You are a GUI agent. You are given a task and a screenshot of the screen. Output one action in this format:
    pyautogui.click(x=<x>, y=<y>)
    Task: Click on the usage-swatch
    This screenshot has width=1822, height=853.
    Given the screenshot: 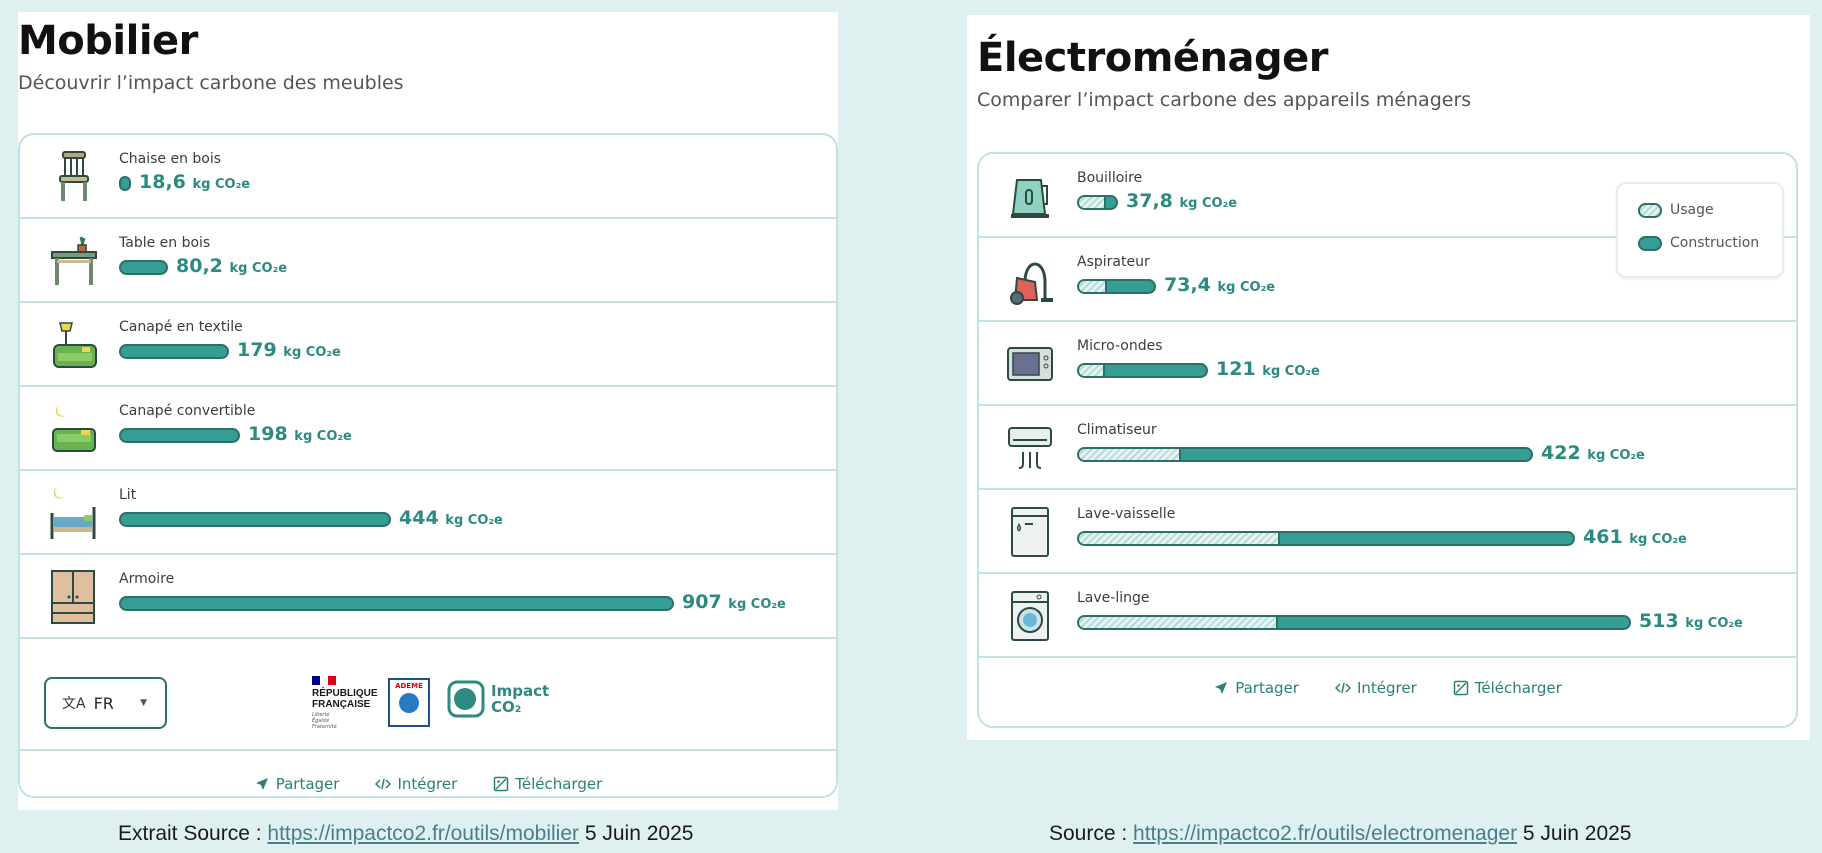 What is the action you would take?
    pyautogui.click(x=1650, y=210)
    